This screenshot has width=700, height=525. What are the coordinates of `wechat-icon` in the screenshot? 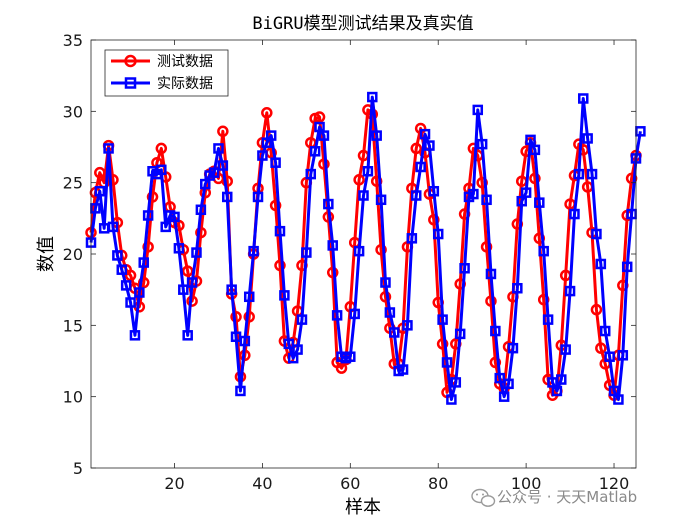 It's located at (483, 497).